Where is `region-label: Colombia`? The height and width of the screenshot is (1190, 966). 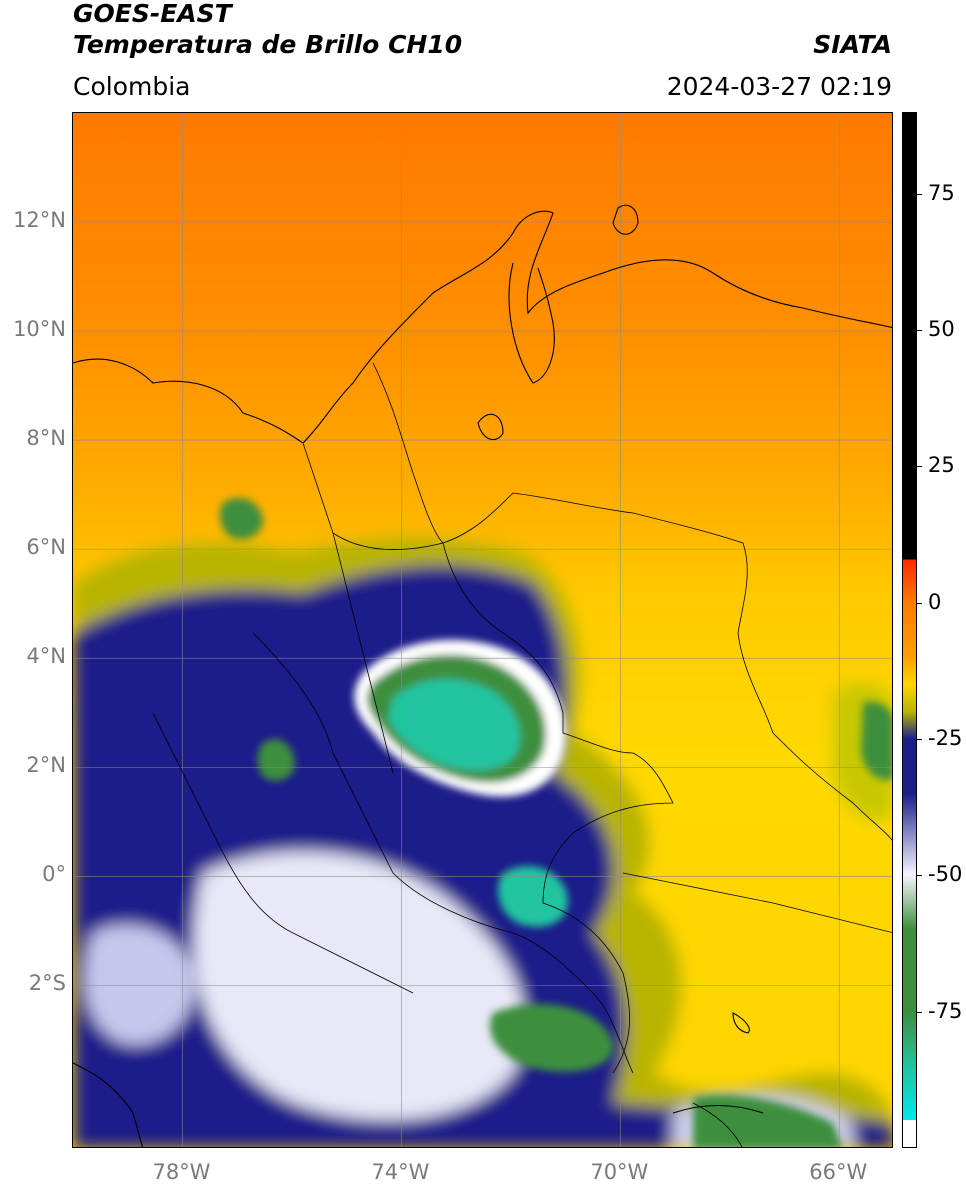
region-label: Colombia is located at coordinates (132, 86).